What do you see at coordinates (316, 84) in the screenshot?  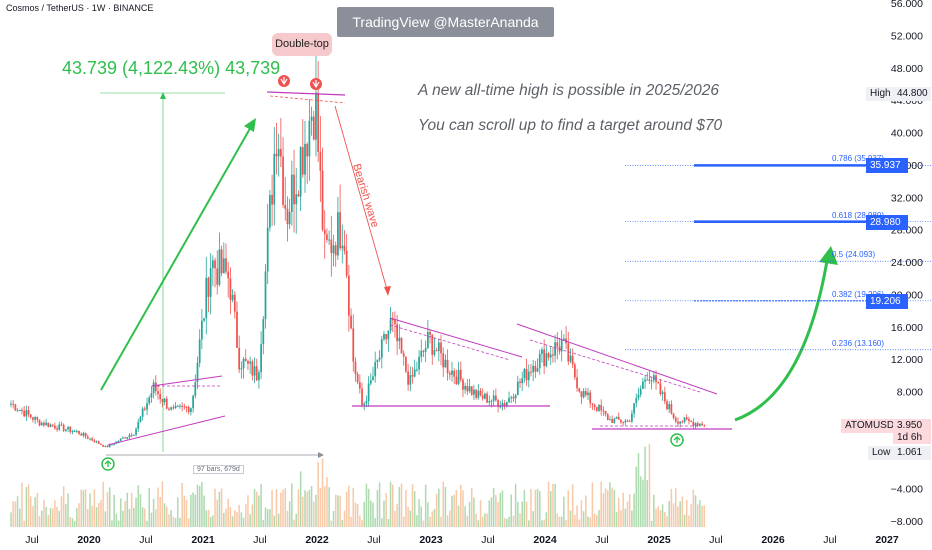 I see `down-arrow-icon` at bounding box center [316, 84].